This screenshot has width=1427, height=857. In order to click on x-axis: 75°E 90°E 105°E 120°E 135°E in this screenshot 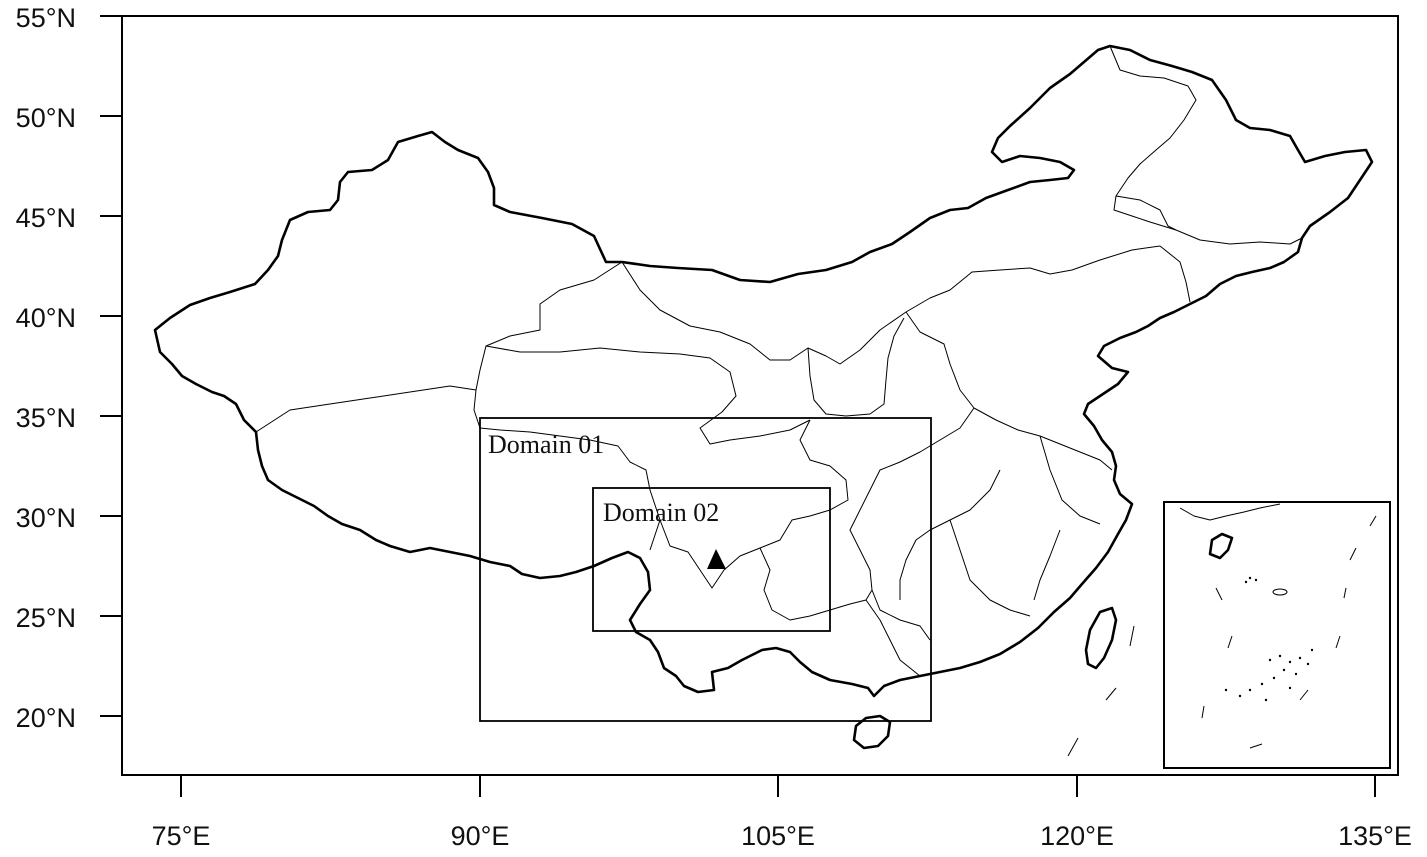, I will do `click(782, 813)`.